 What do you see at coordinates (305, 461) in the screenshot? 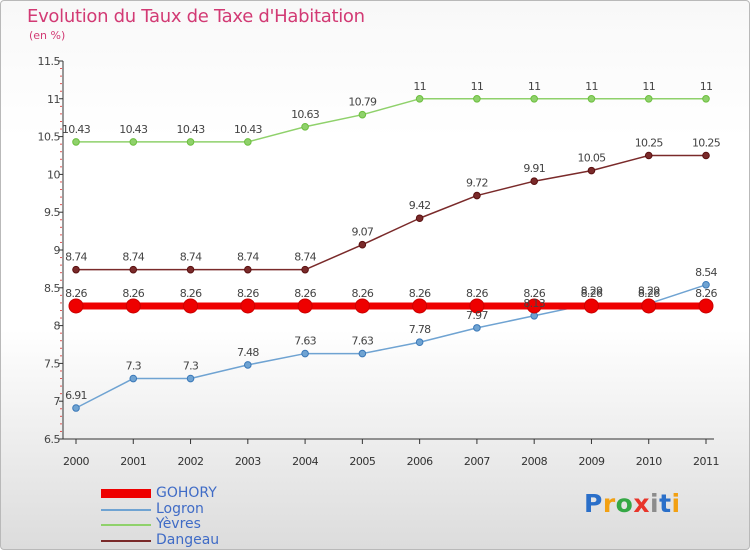
I see `x-tick-label: 2004` at bounding box center [305, 461].